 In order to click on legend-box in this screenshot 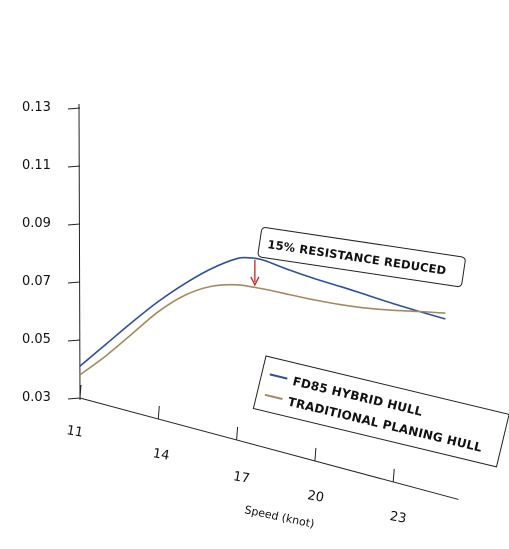, I will do `click(380, 411)`.